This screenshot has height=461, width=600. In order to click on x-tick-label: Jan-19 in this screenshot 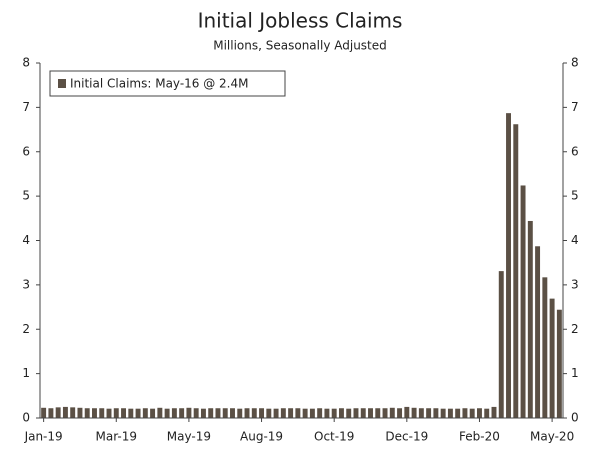, I will do `click(43, 437)`.